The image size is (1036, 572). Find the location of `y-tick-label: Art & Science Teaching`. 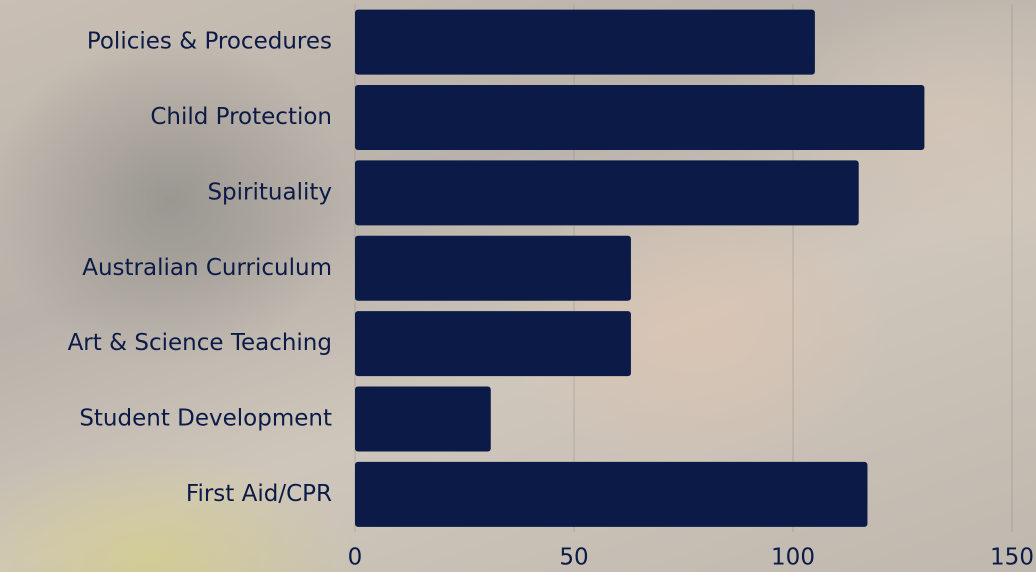

y-tick-label: Art & Science Teaching is located at coordinates (200, 343).